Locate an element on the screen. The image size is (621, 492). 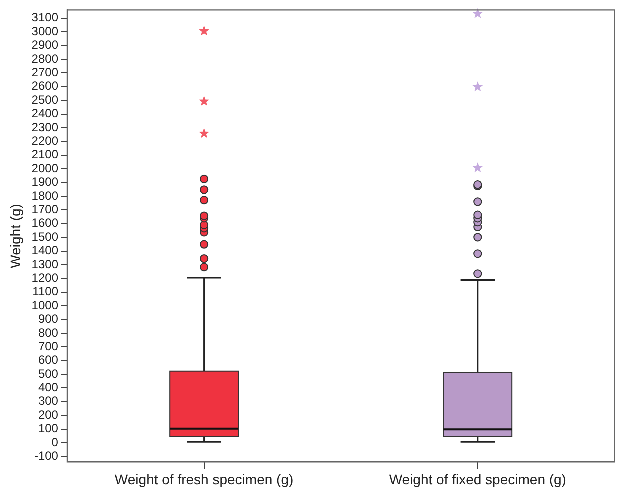
y-tick-label: 1600 is located at coordinates (45, 223).